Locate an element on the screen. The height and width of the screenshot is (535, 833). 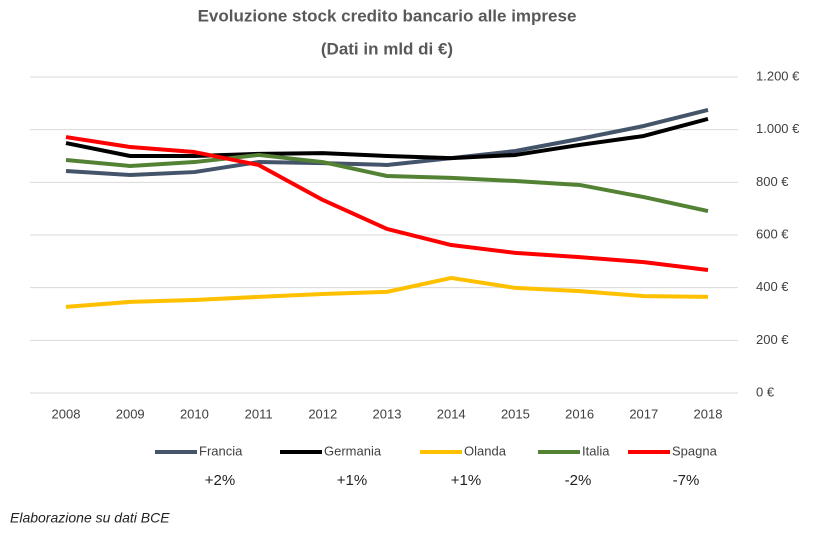
x-tick-label: 2017 is located at coordinates (643, 413).